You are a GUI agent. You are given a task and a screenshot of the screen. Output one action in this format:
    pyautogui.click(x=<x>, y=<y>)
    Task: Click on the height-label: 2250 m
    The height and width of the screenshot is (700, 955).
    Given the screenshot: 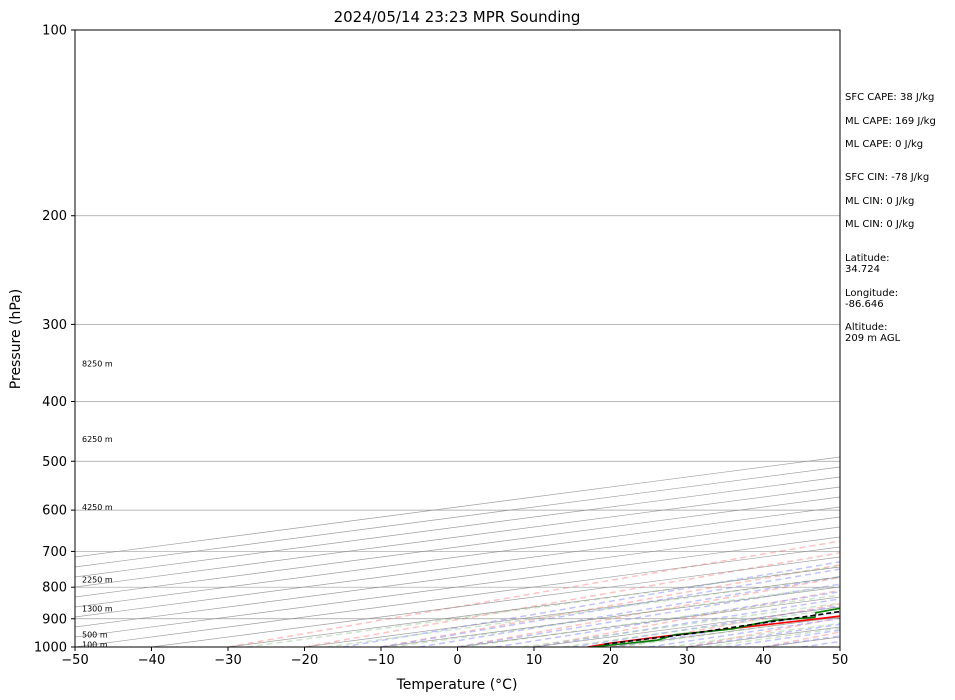 What is the action you would take?
    pyautogui.click(x=97, y=579)
    